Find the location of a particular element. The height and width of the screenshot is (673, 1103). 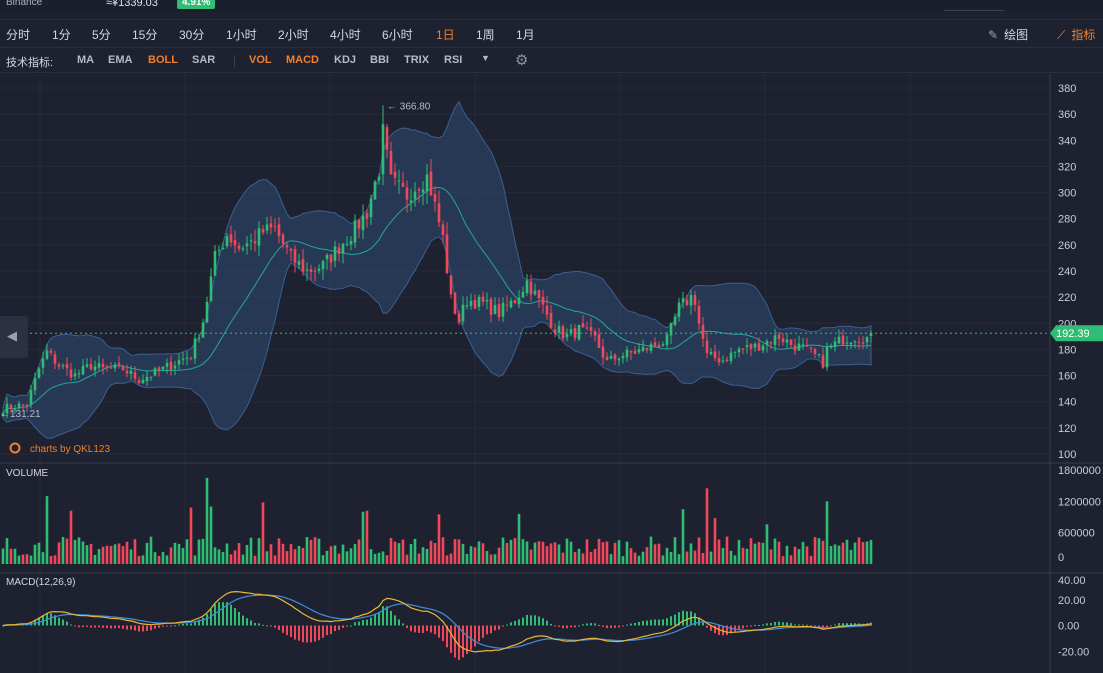

draw-tool-button: ✎ 绘图 is located at coordinates (1008, 34).